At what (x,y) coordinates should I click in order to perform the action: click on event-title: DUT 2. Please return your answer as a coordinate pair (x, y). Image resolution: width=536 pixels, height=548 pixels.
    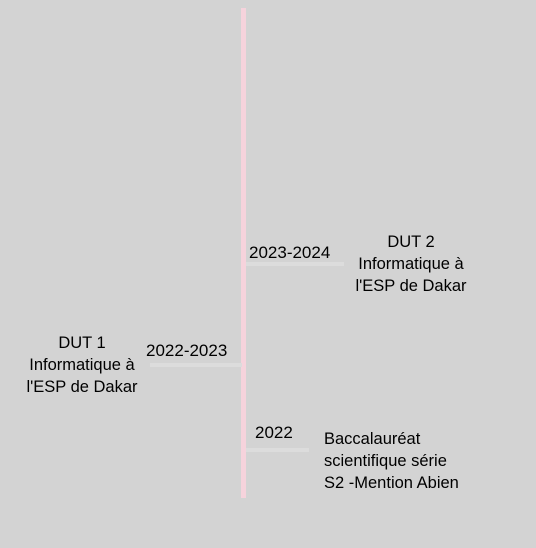
    Looking at the image, I should click on (411, 242).